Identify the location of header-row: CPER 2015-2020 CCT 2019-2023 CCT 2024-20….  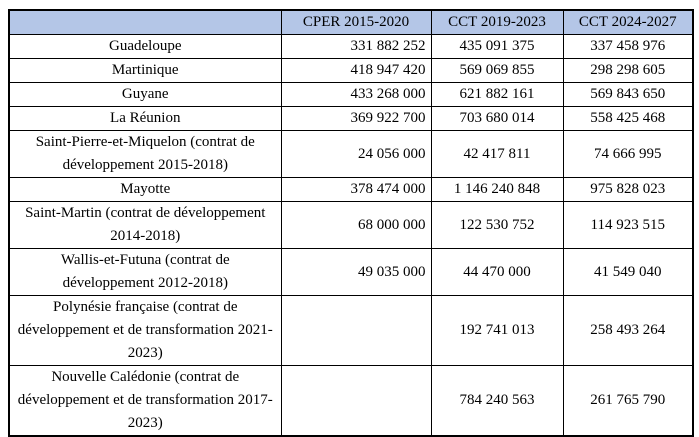
(351, 22).